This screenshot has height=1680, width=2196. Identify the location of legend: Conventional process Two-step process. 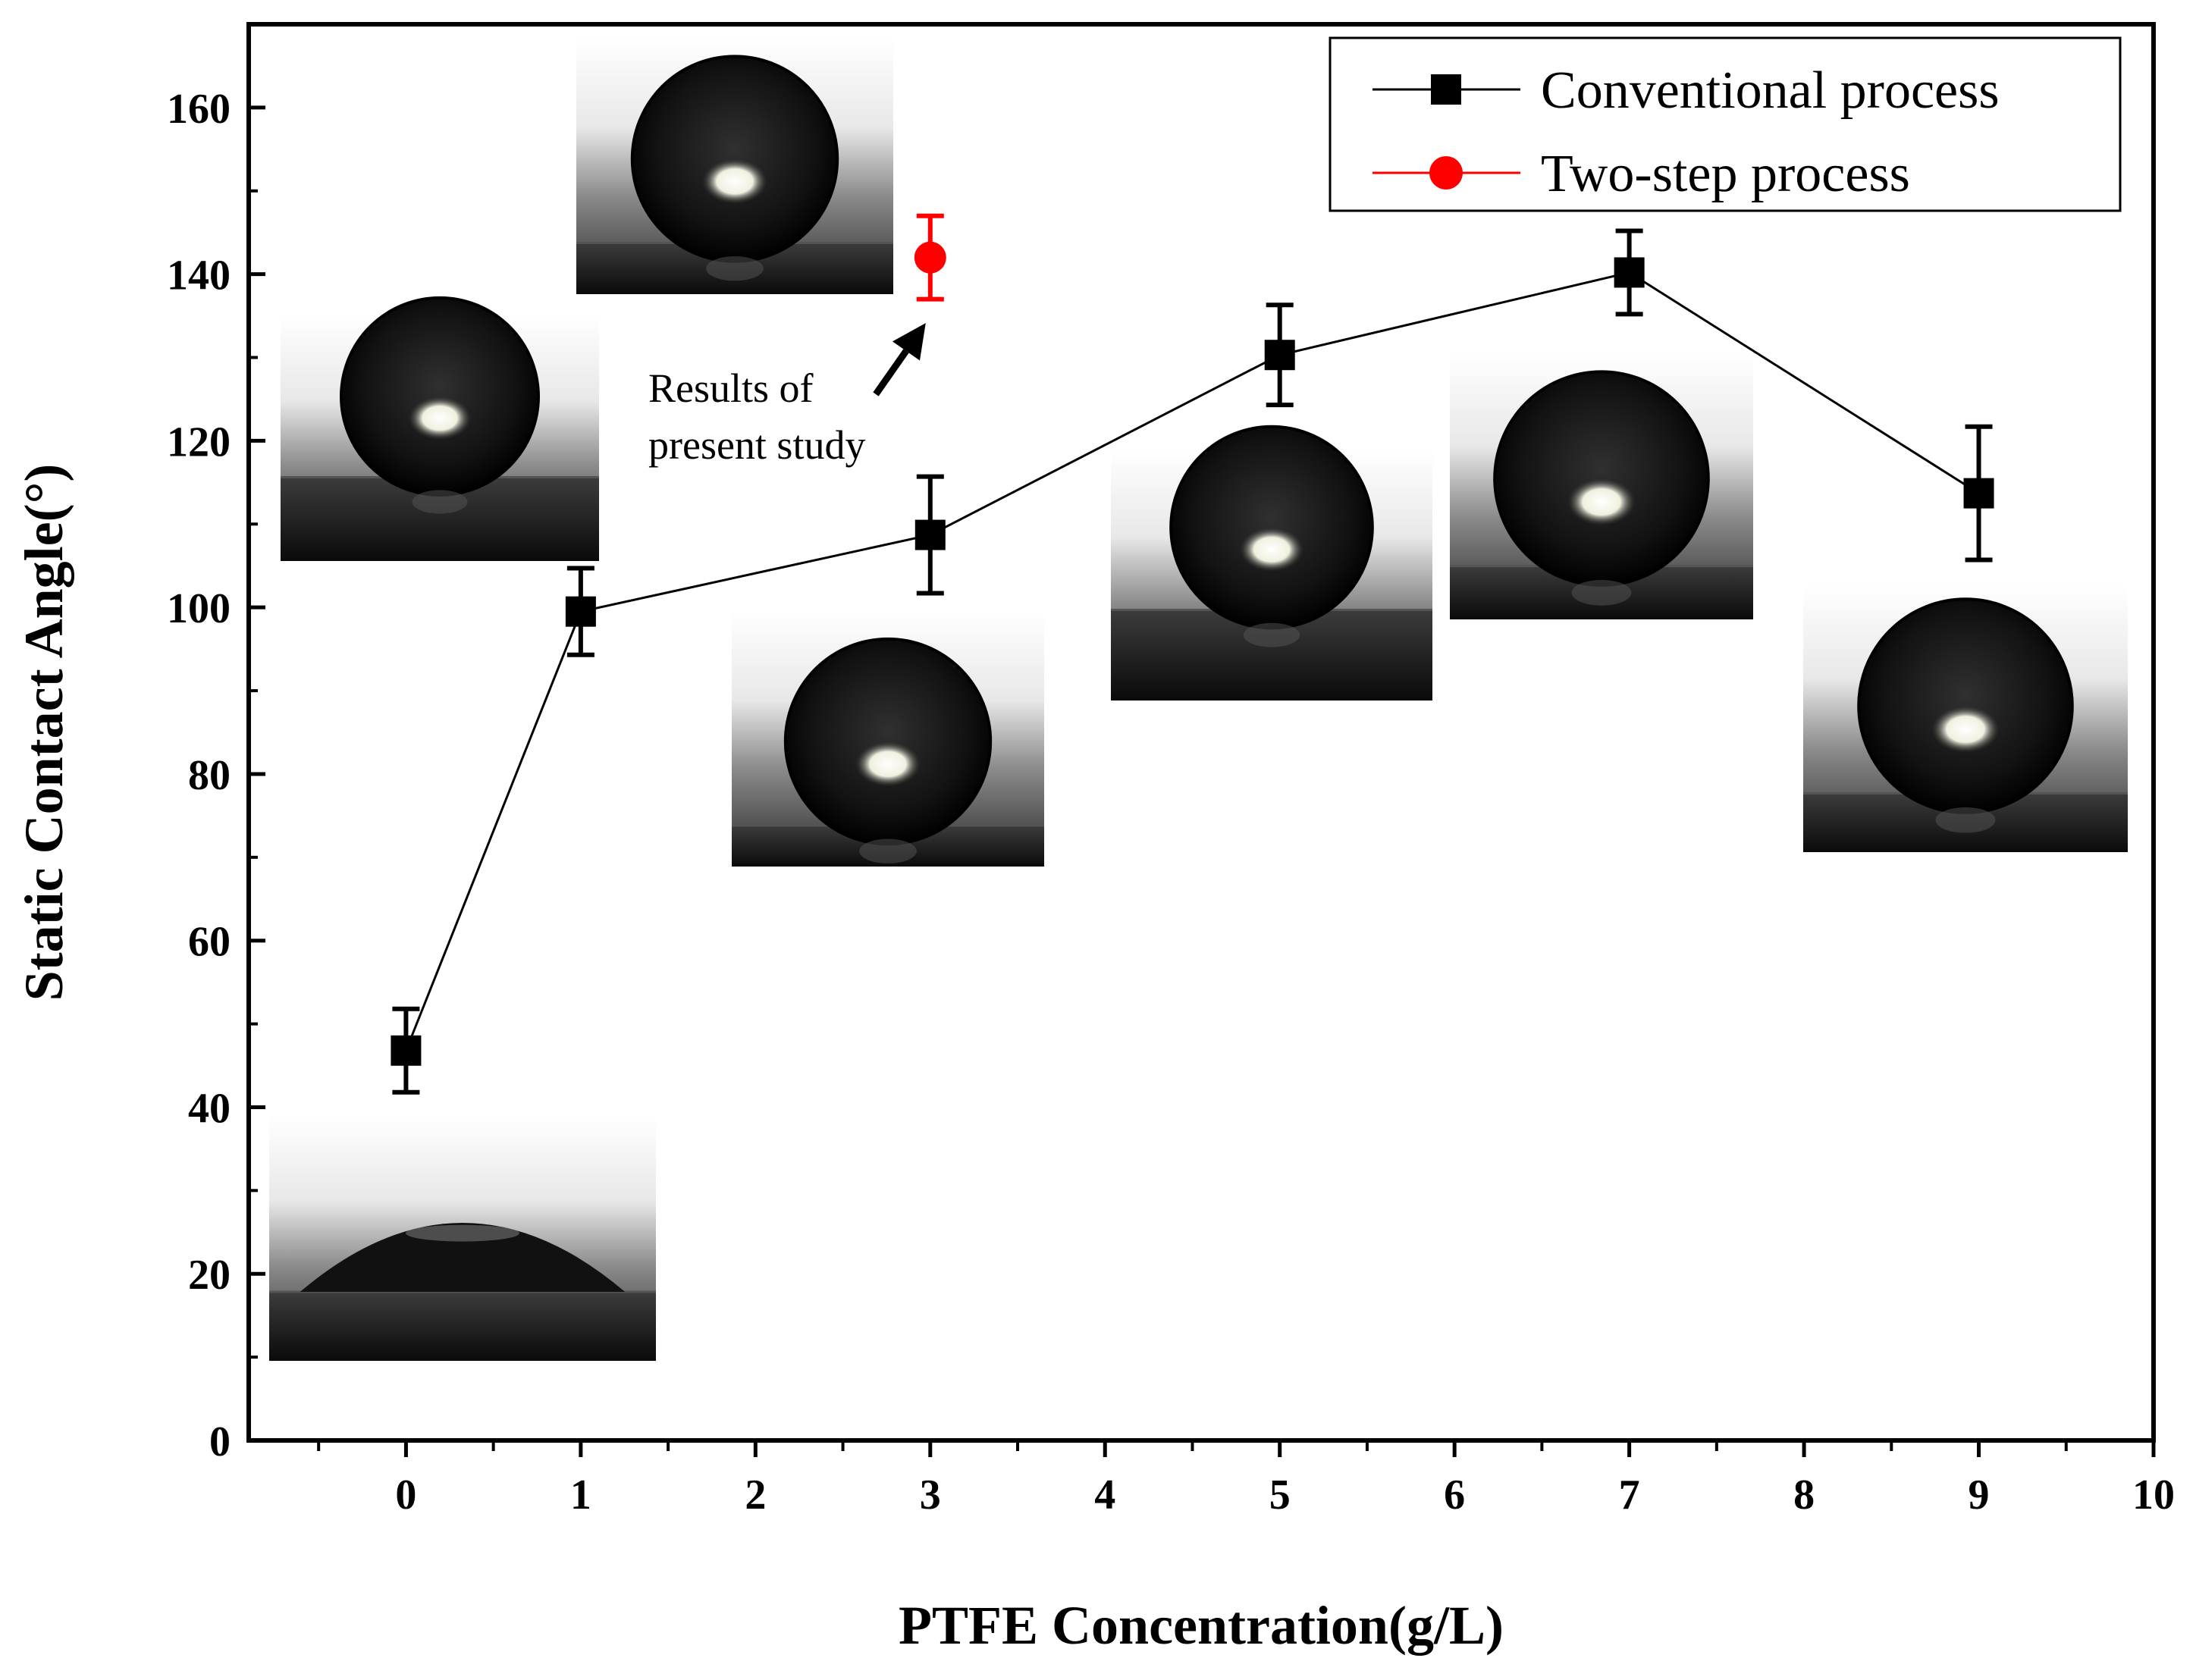
(1725, 124).